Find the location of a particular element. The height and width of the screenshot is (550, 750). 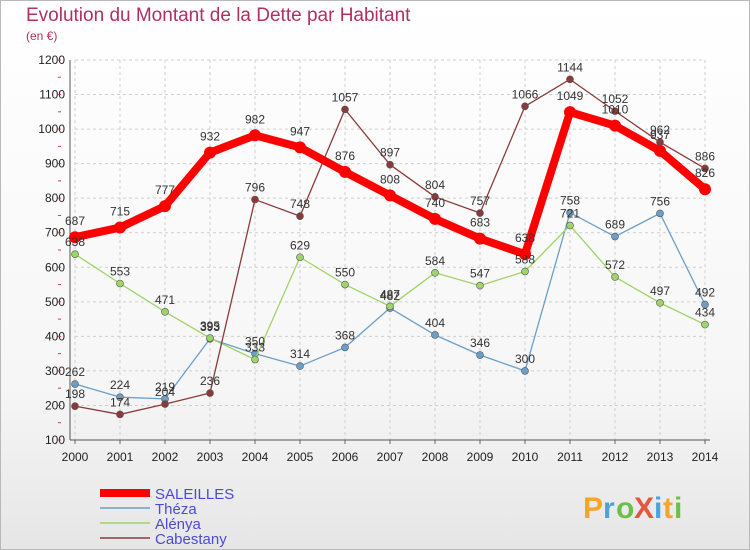

data-label: 346 is located at coordinates (480, 343).